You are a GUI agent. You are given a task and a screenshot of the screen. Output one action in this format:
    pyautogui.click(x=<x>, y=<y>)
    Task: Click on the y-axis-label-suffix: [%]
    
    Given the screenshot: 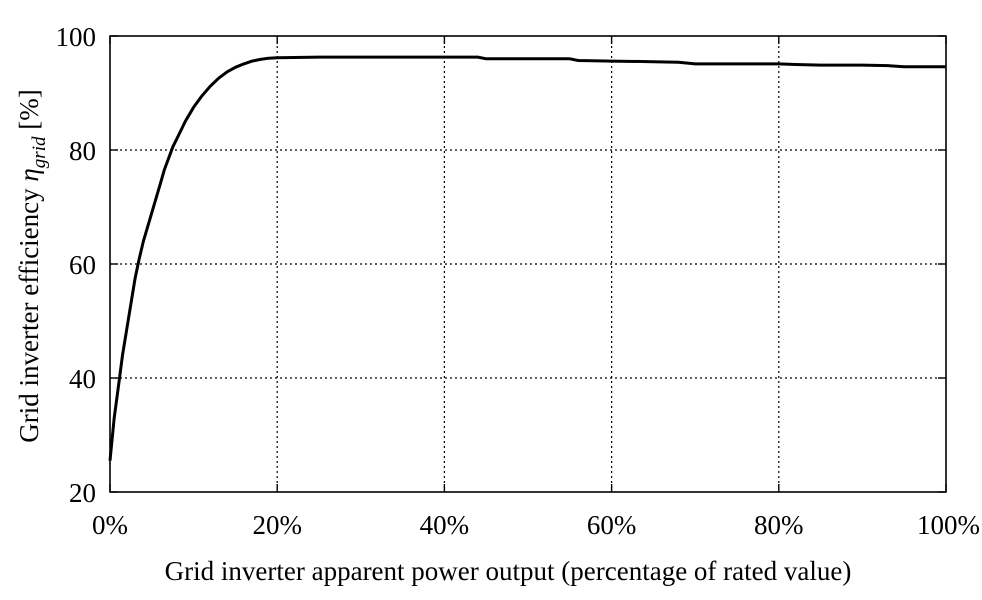 What is the action you would take?
    pyautogui.click(x=29, y=112)
    